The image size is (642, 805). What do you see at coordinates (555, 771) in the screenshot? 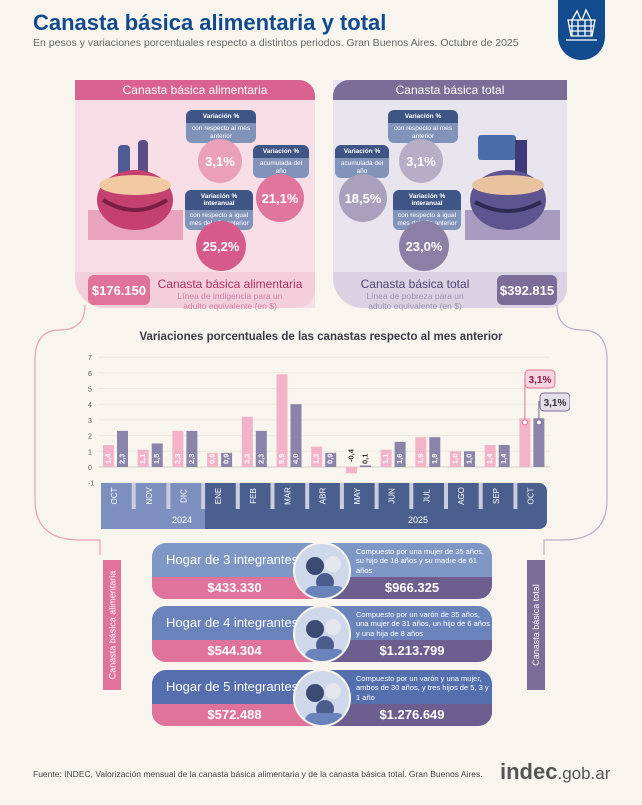
I see `indec-logo: indec.gob.ar` at bounding box center [555, 771].